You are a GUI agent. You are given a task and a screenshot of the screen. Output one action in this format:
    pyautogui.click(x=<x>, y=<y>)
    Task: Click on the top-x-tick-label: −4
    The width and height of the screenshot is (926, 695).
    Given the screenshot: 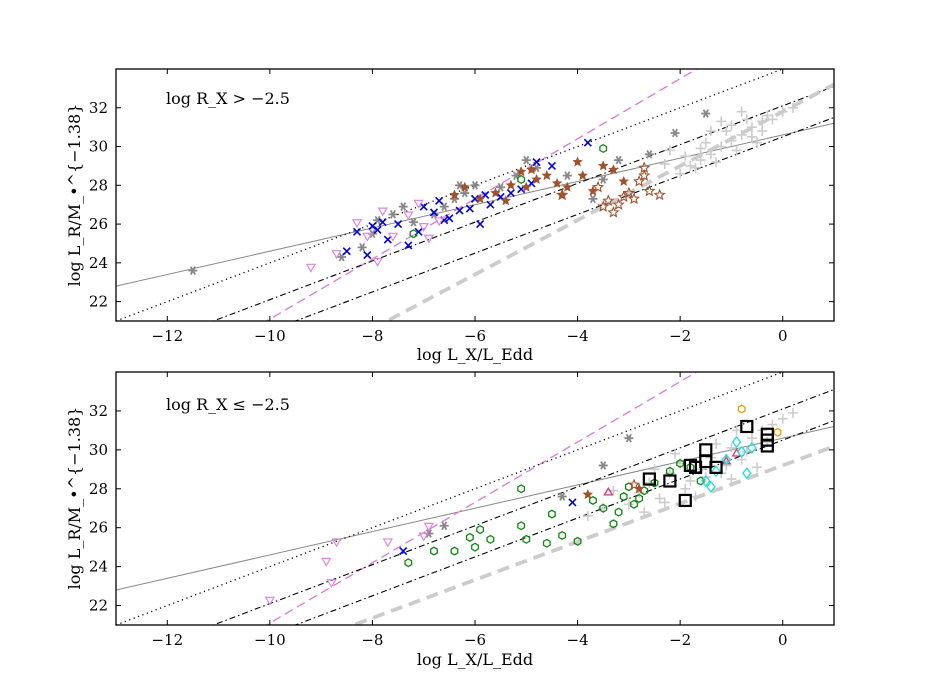 What is the action you would take?
    pyautogui.click(x=578, y=336)
    